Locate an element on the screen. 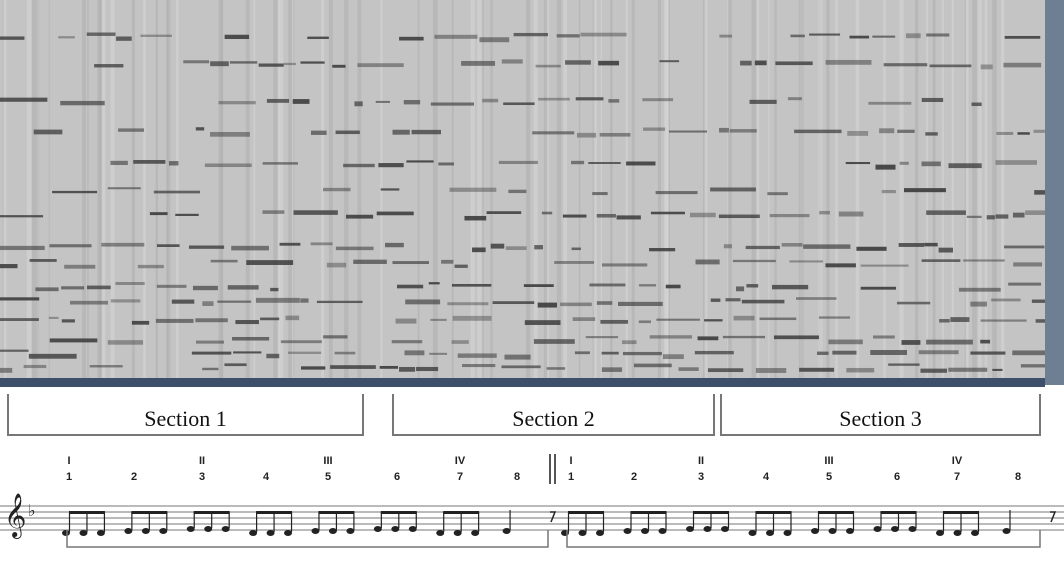 Image resolution: width=1064 pixels, height=574 pixels. measure-number: 2 is located at coordinates (134, 477).